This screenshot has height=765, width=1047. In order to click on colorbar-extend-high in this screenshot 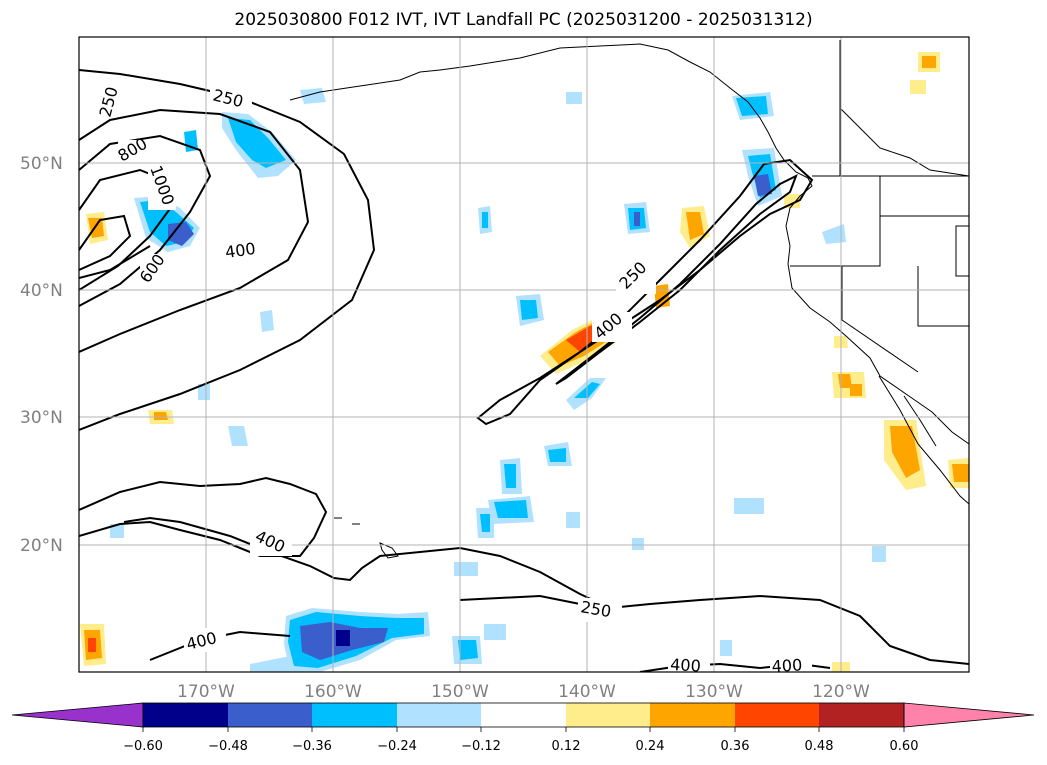, I will do `click(969, 715)`.